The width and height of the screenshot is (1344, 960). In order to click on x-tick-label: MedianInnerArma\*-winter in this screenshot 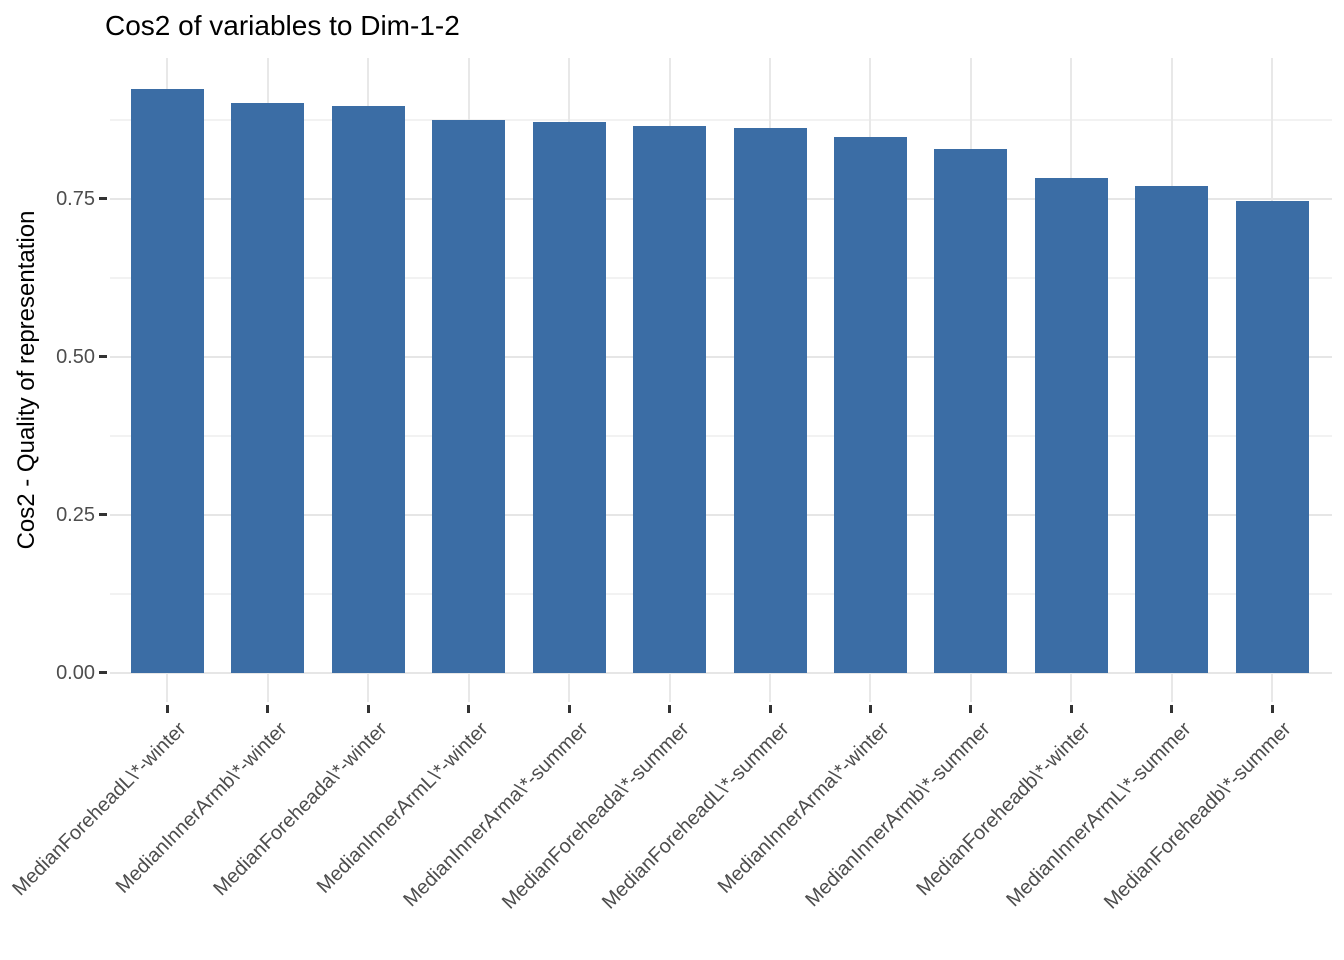, I will do `click(804, 808)`.